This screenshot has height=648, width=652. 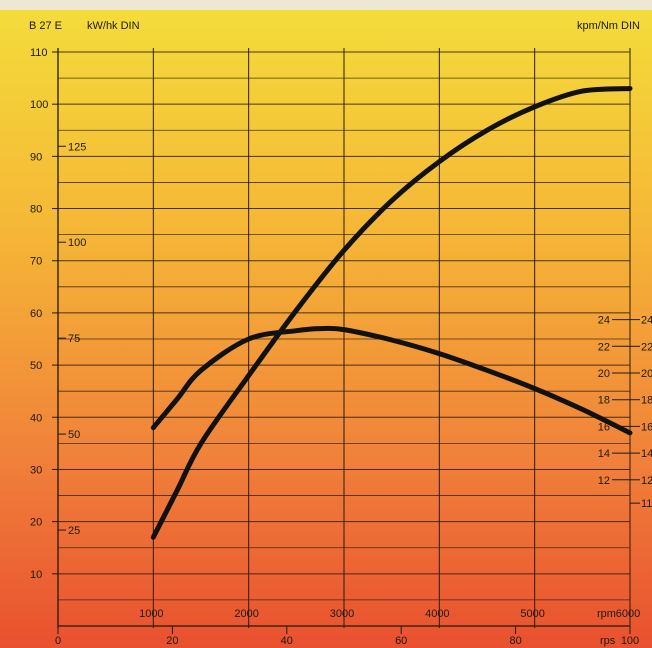 What do you see at coordinates (74, 339) in the screenshot?
I see `hk-tick-label: 75` at bounding box center [74, 339].